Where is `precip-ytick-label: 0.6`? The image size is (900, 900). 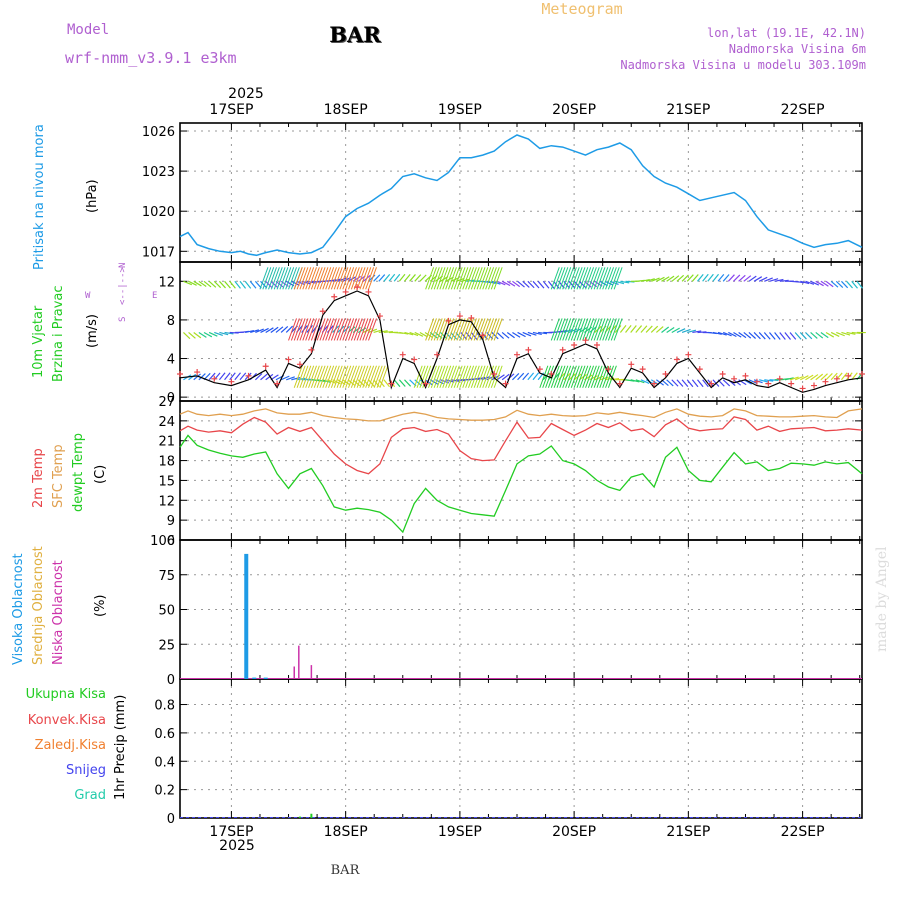
precip-ytick-label: 0.6 is located at coordinates (164, 734).